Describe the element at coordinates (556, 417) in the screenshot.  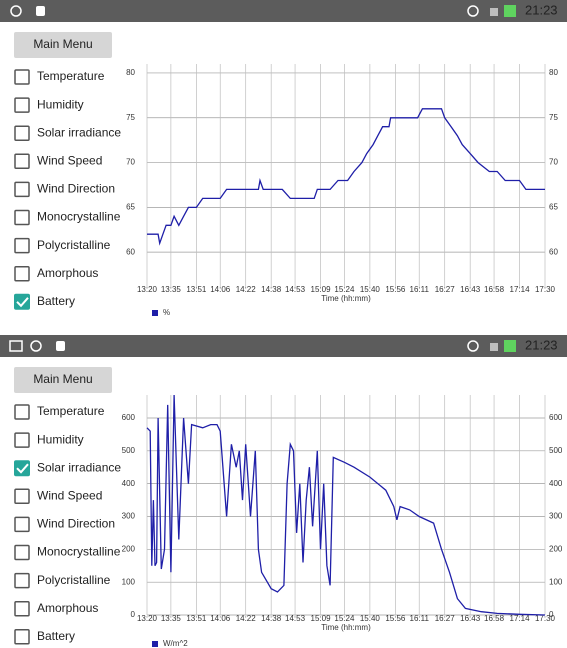
I see `y2-tick-label: 600` at that location.